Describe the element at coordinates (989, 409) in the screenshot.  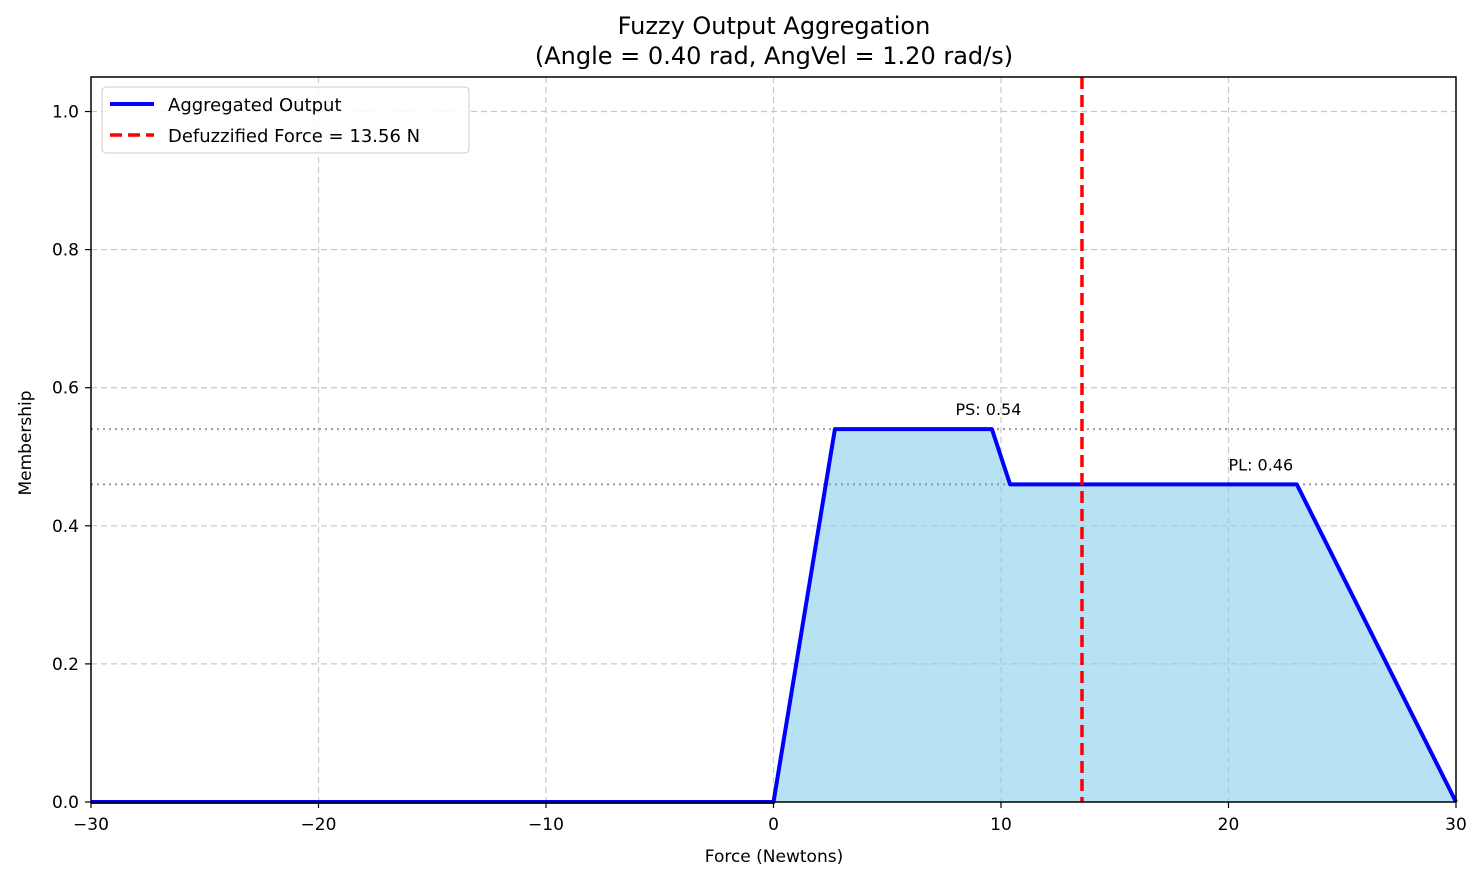
I see `level-label-0: PS: 0.54` at that location.